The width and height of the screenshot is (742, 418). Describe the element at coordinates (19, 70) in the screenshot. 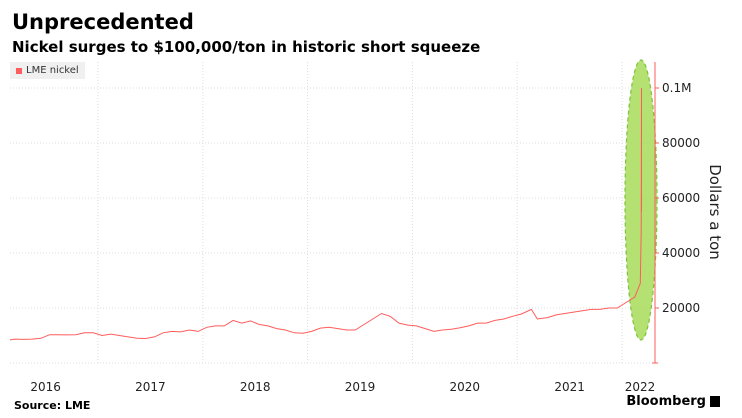

I see `legend-swatch` at that location.